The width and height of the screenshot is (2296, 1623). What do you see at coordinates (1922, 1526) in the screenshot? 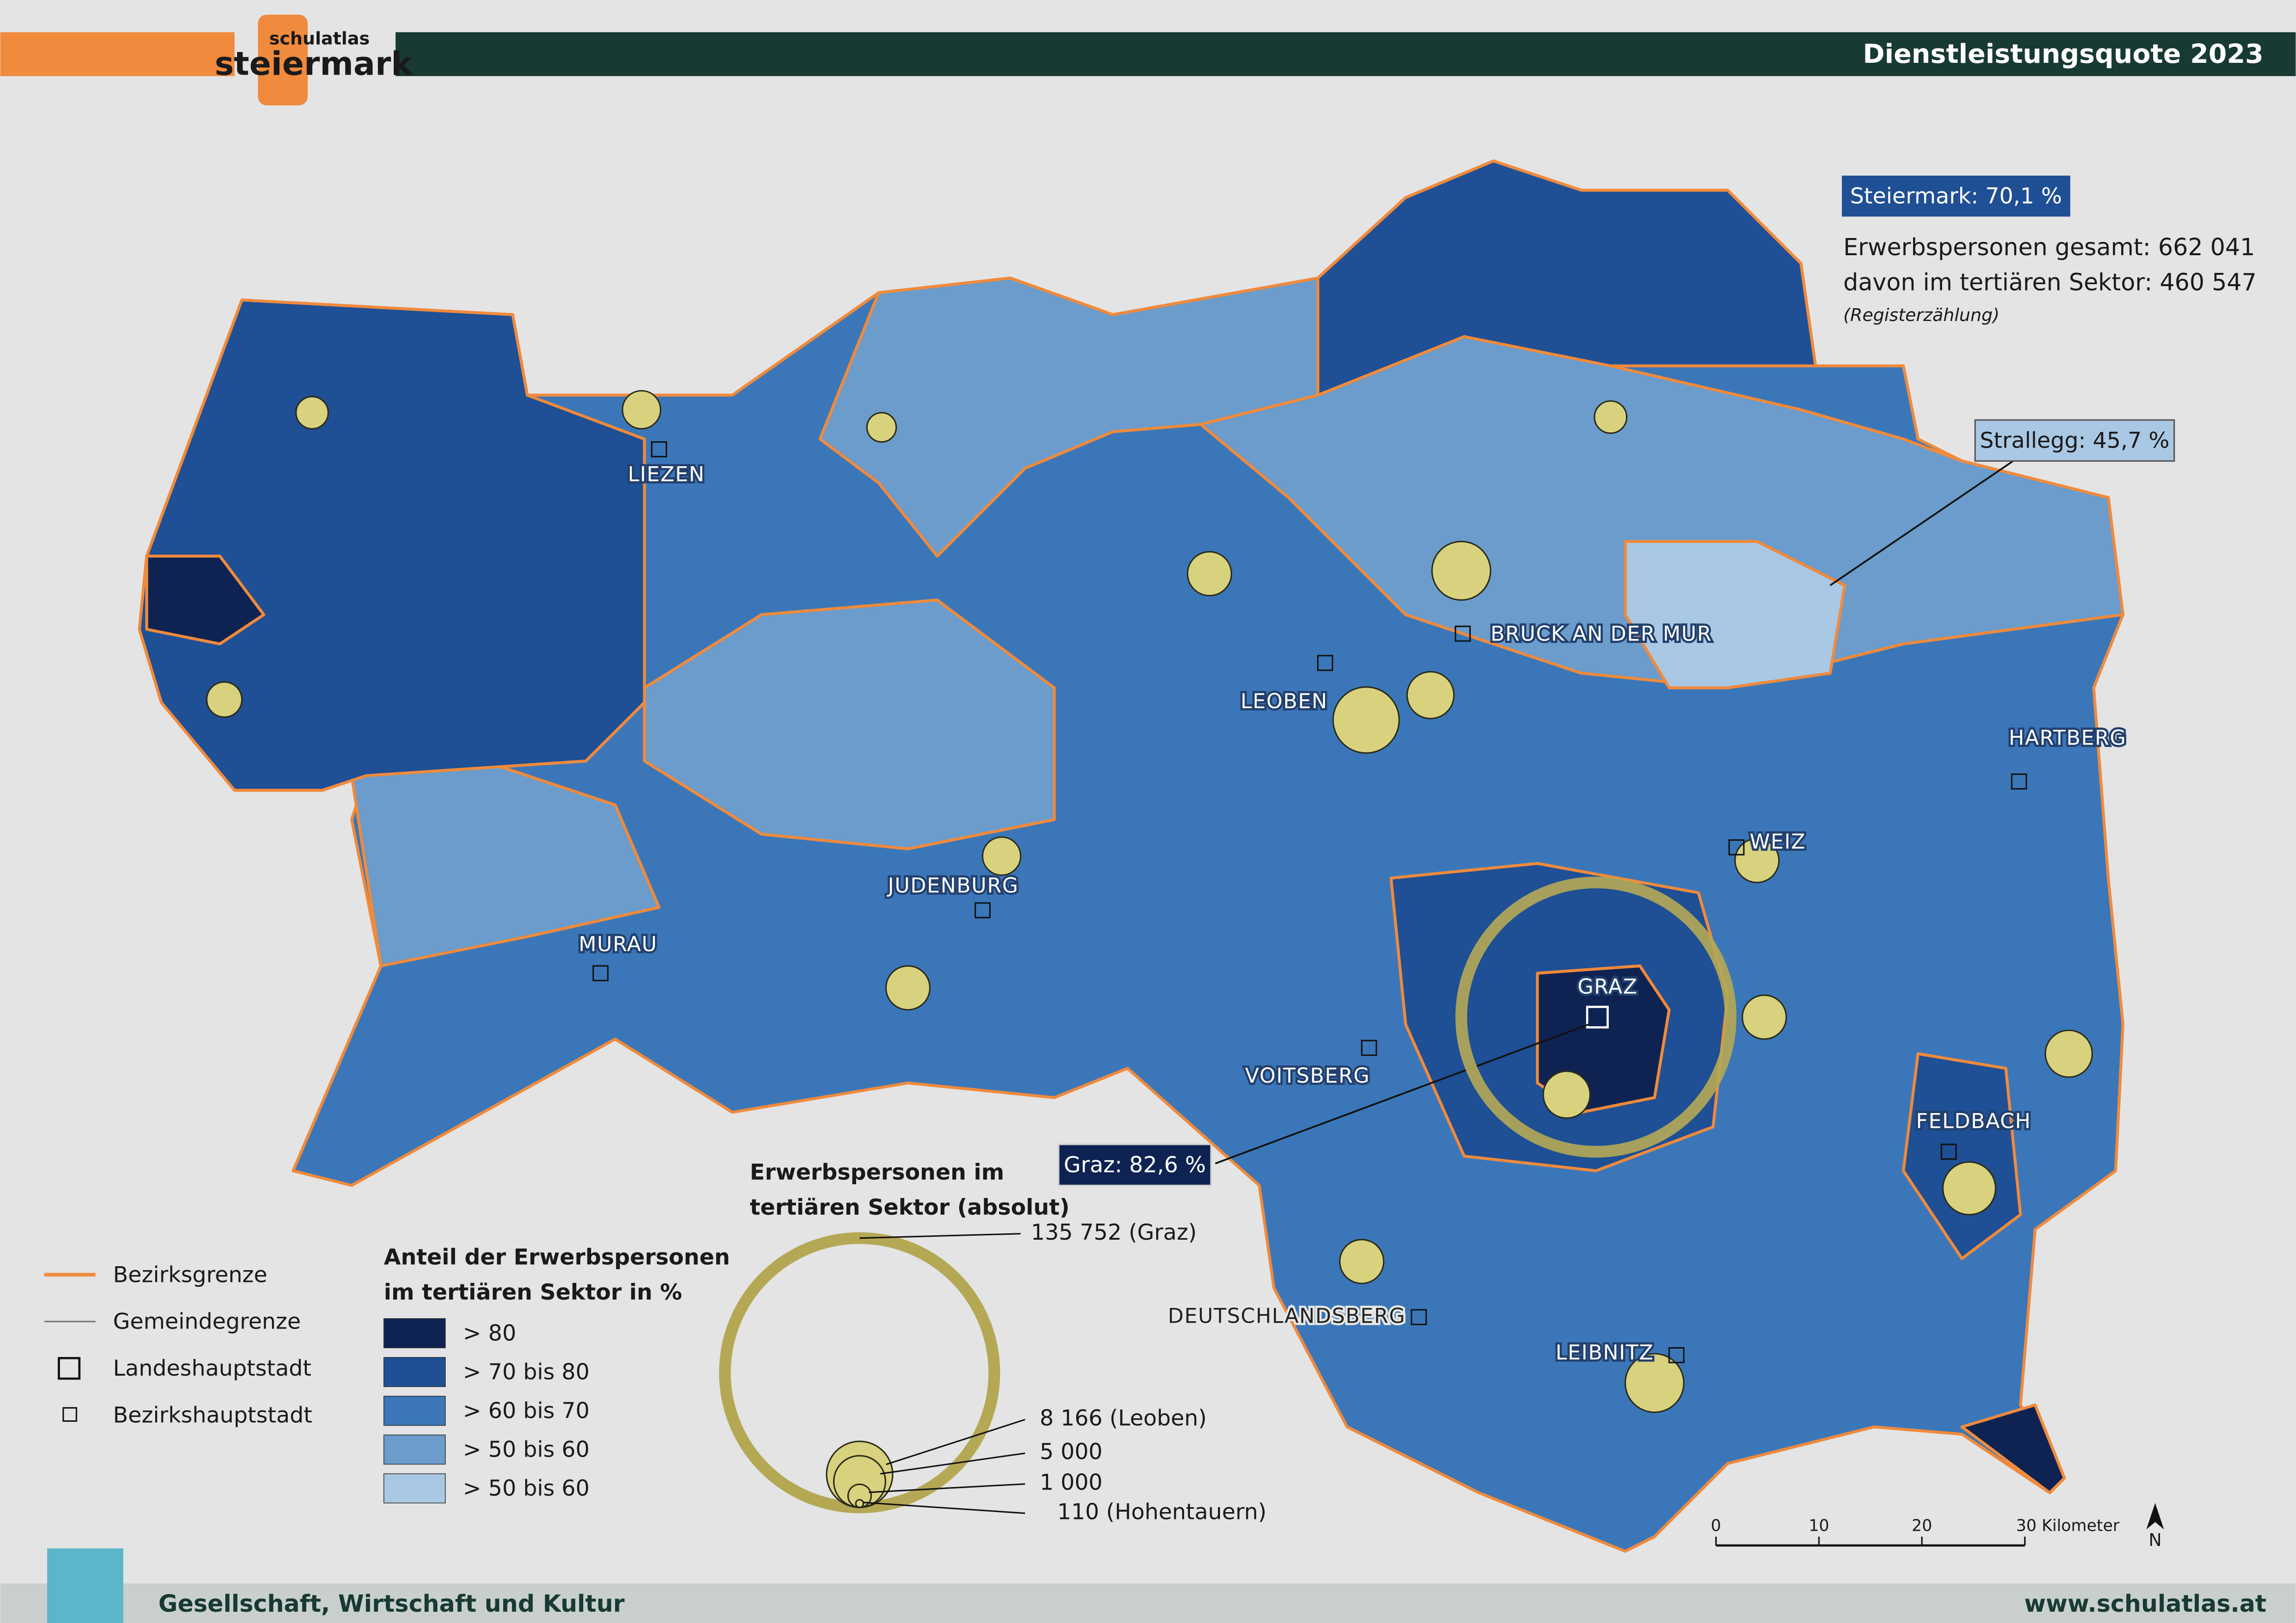
I see `scale-label: 20` at bounding box center [1922, 1526].